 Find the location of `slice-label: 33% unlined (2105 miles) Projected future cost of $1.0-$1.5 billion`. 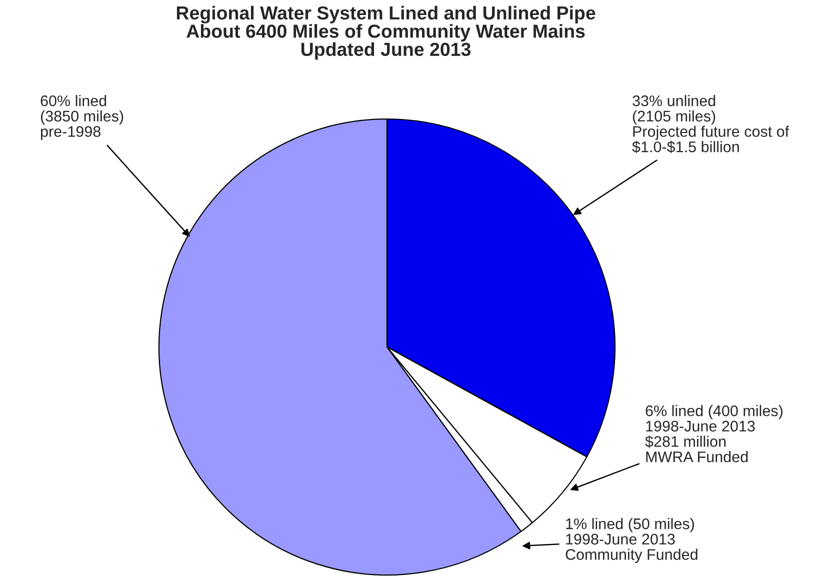

slice-label: 33% unlined (2105 miles) Projected future cost of $1.0-$1.5 billion is located at coordinates (711, 124).